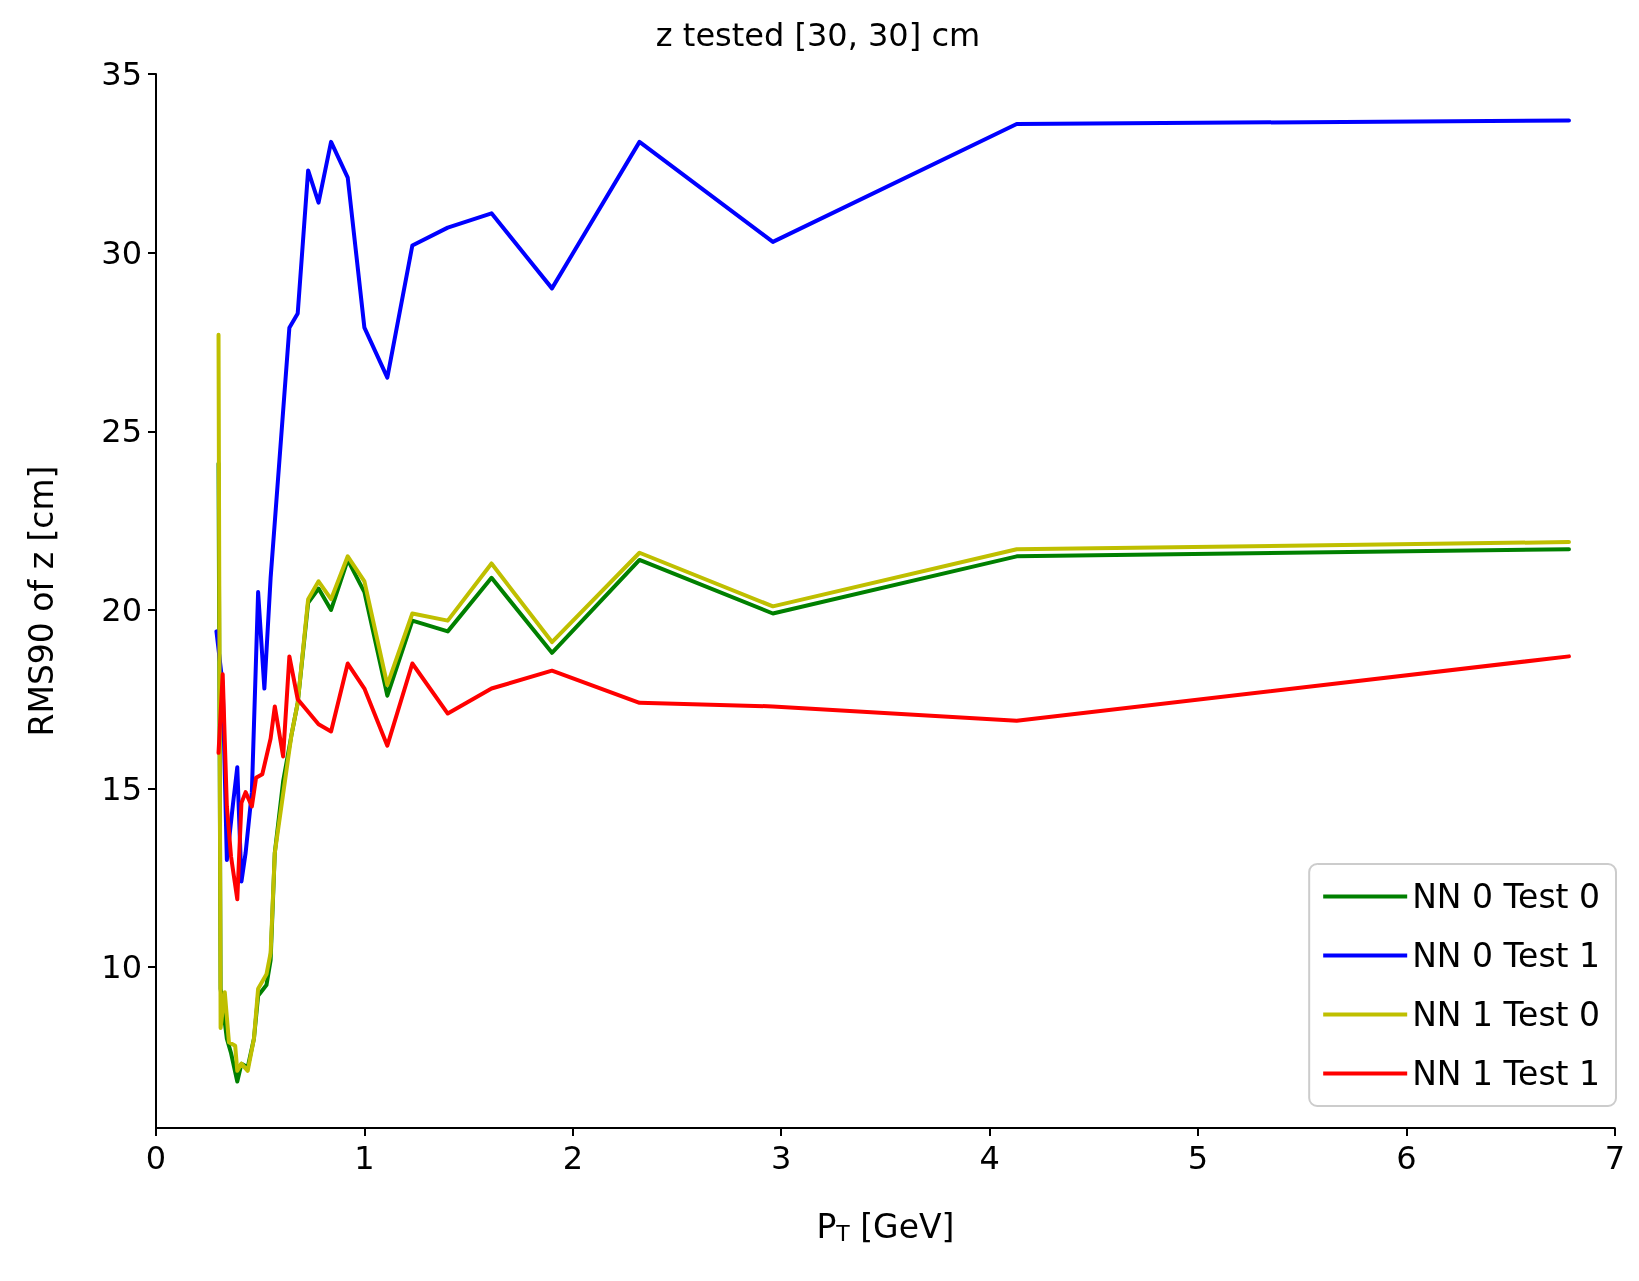  What do you see at coordinates (1506, 896) in the screenshot?
I see `legend-label: NN 0 Test 0` at bounding box center [1506, 896].